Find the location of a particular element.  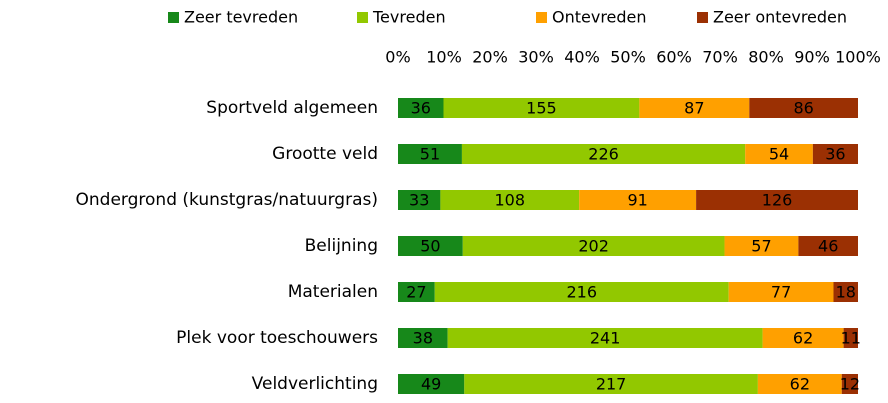

category-label: Belijning is located at coordinates (341, 246).